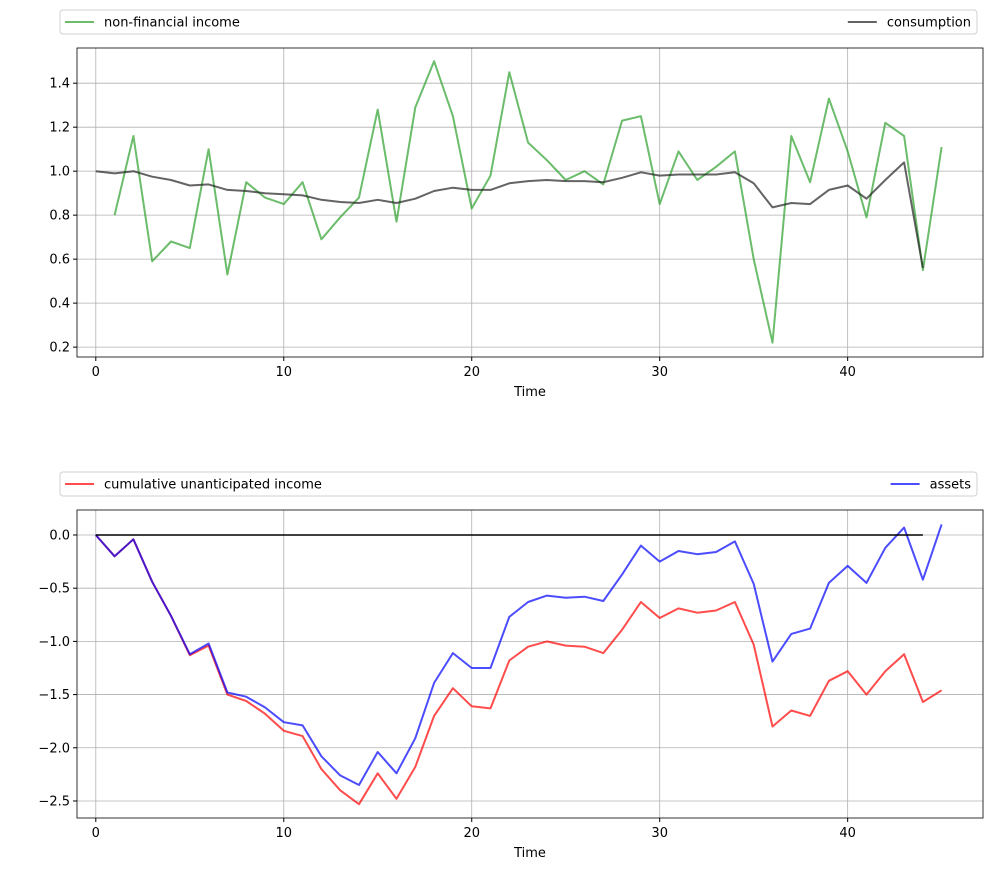 The image size is (993, 871). What do you see at coordinates (951, 485) in the screenshot?
I see `legend-label: assets` at bounding box center [951, 485].